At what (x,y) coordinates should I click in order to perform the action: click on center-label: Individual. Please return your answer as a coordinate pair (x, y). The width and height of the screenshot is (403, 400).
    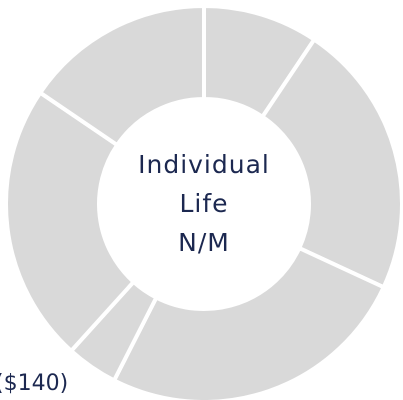
    Looking at the image, I should click on (204, 164).